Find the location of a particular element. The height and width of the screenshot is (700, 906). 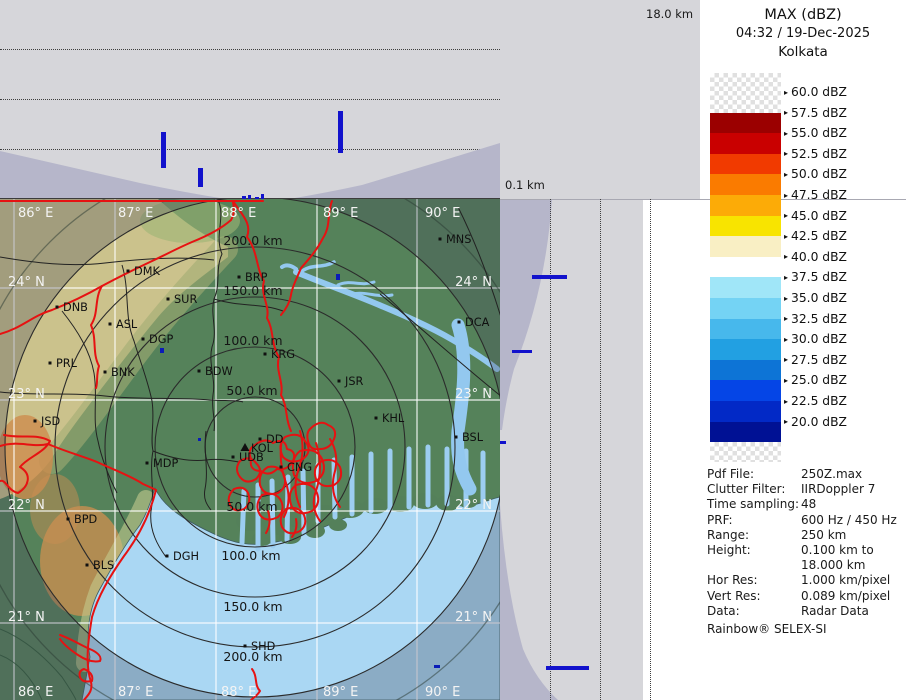

station-code: MDP is located at coordinates (165, 463).